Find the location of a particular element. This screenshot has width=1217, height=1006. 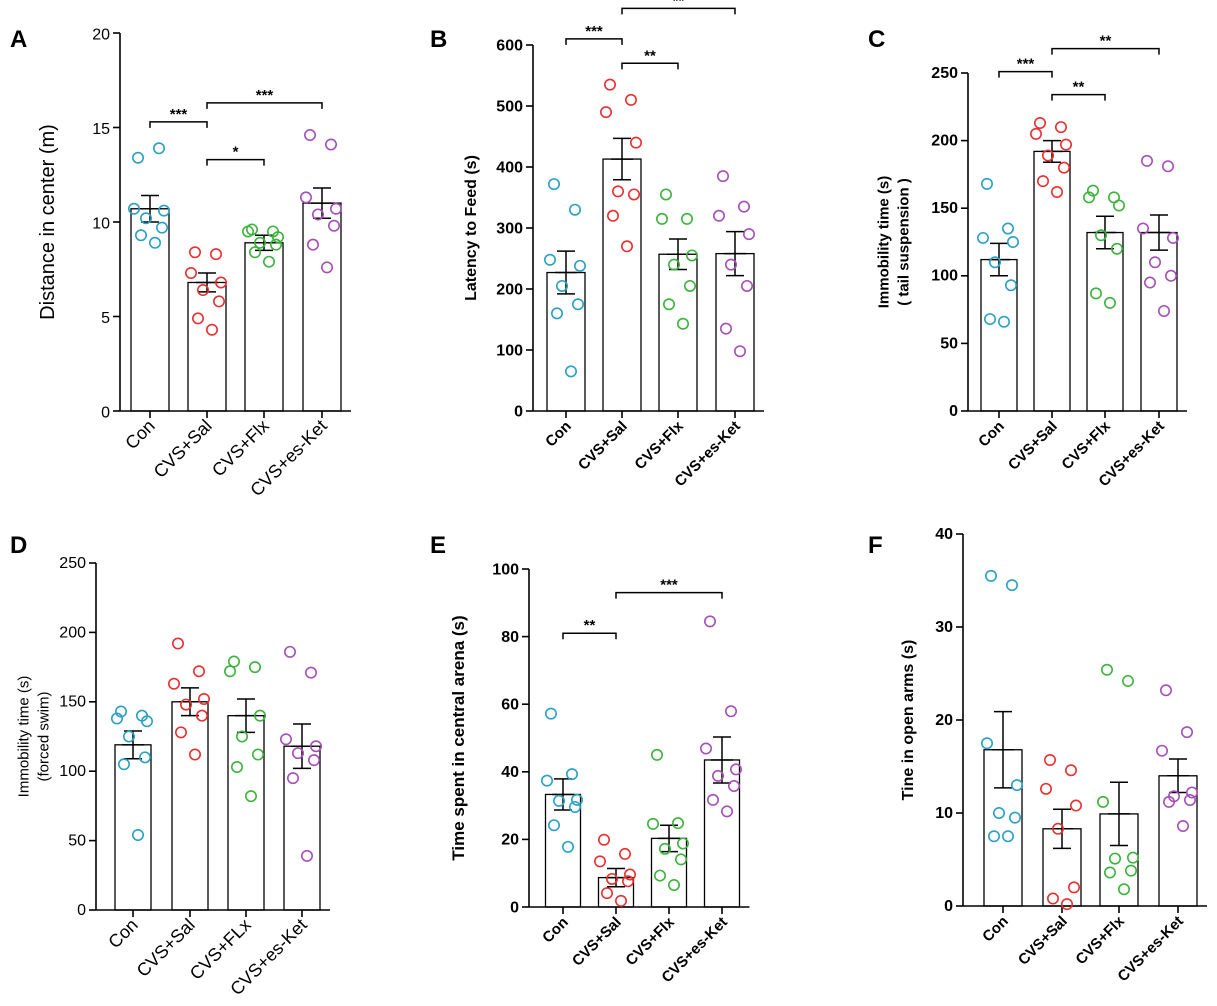

y-tick-label: 600 is located at coordinates (509, 45).